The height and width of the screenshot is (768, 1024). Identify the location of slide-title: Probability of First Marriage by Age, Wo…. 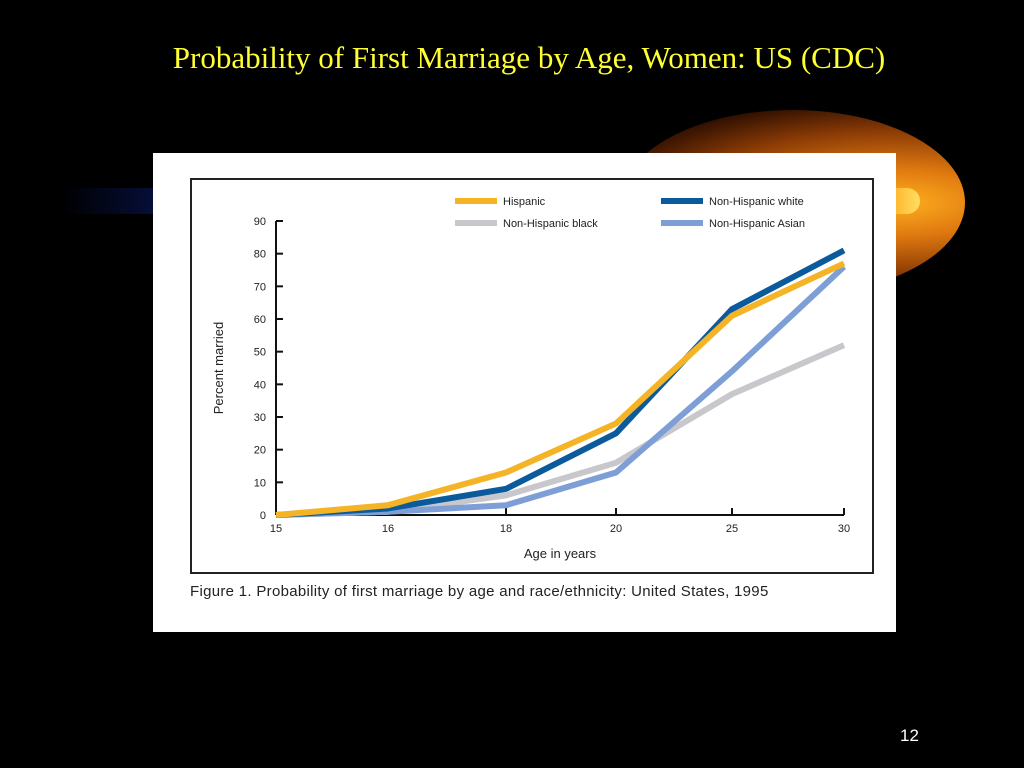
(529, 57).